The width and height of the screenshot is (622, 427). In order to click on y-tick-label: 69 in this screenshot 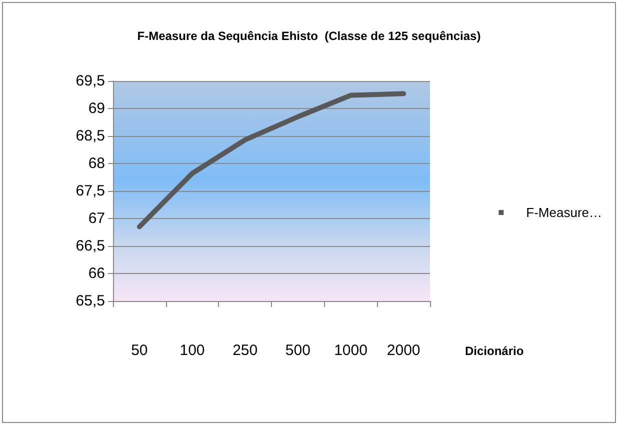, I will do `click(96, 108)`.